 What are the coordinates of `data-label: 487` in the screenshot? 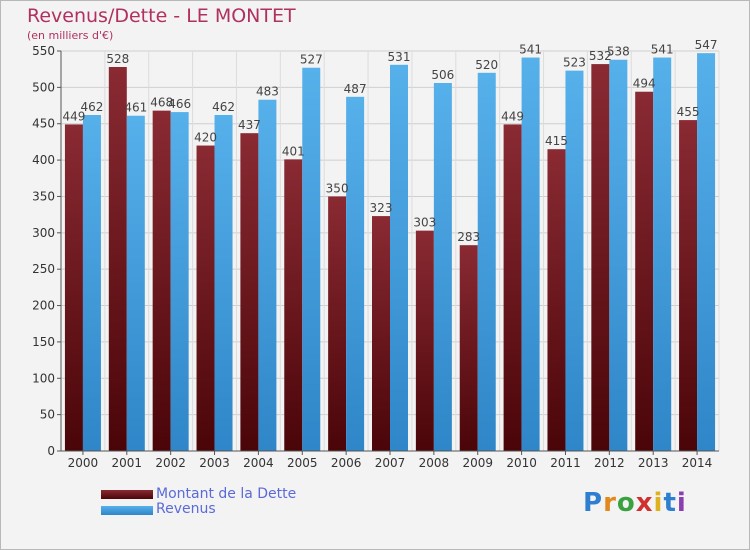 It's located at (355, 89).